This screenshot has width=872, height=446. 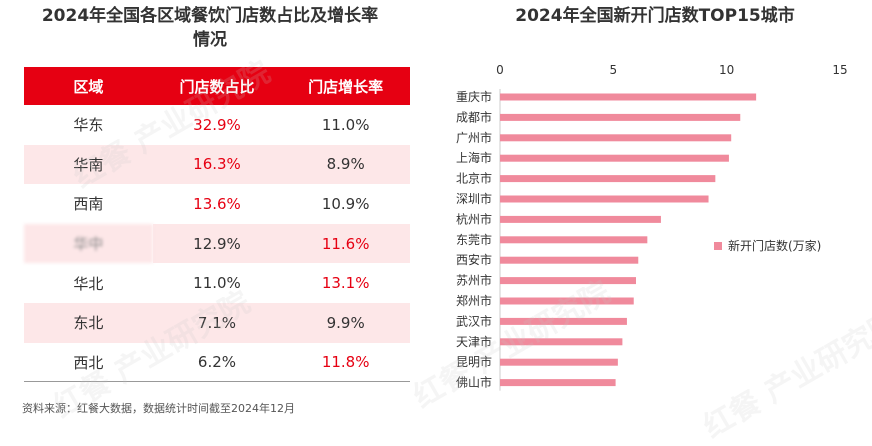 What do you see at coordinates (561, 342) in the screenshot?
I see `bar-天津市` at bounding box center [561, 342].